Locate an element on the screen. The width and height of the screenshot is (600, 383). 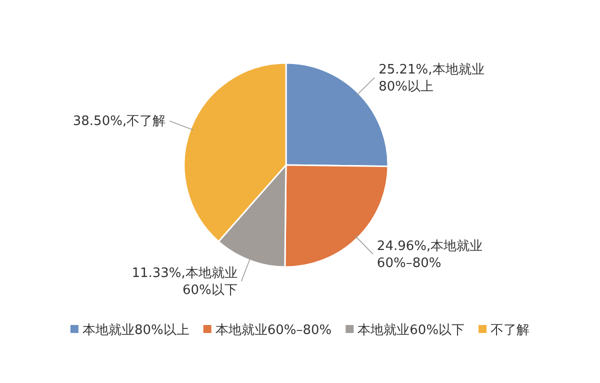
data-label: 11.33%,本地就业 60%以下 is located at coordinates (185, 282).